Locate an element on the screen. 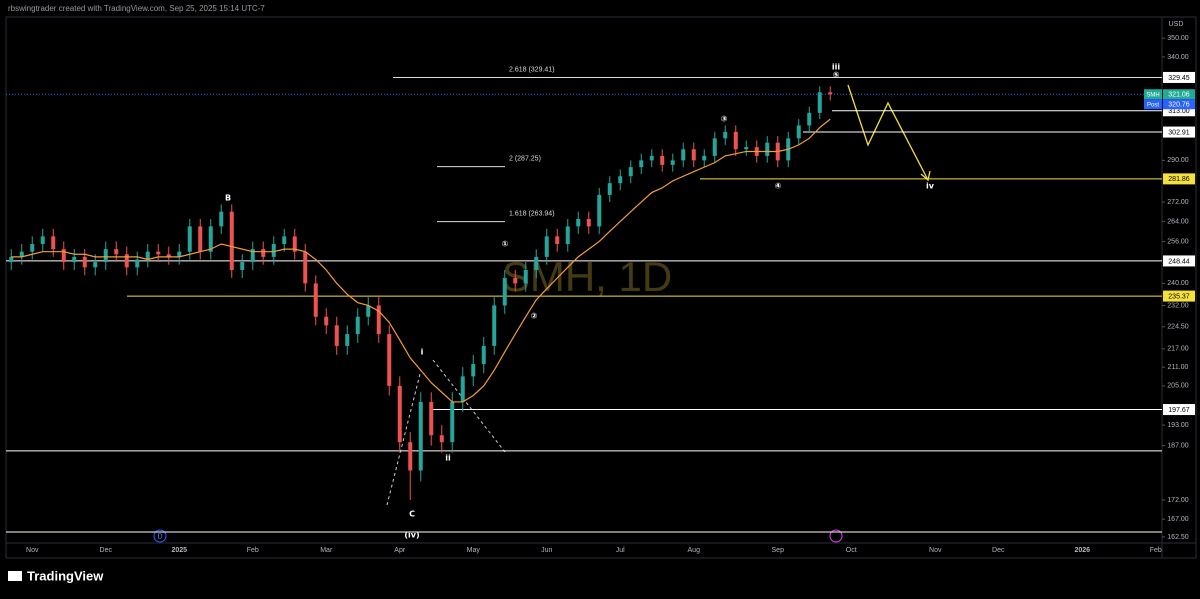  y-tick-label: 193.00 is located at coordinates (1178, 425).